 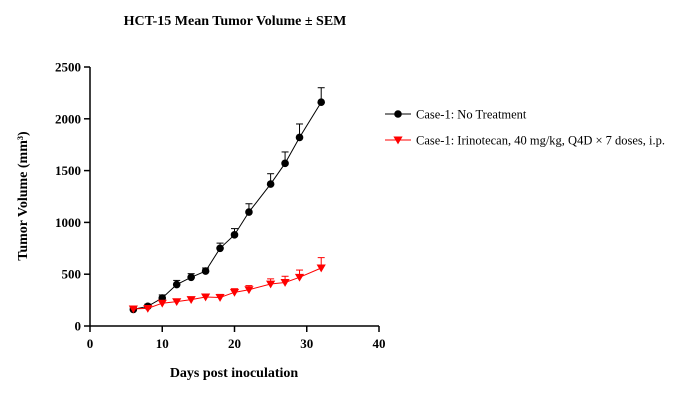 I want to click on x-ticks: 0 10 20 30 40, so click(x=236, y=338).